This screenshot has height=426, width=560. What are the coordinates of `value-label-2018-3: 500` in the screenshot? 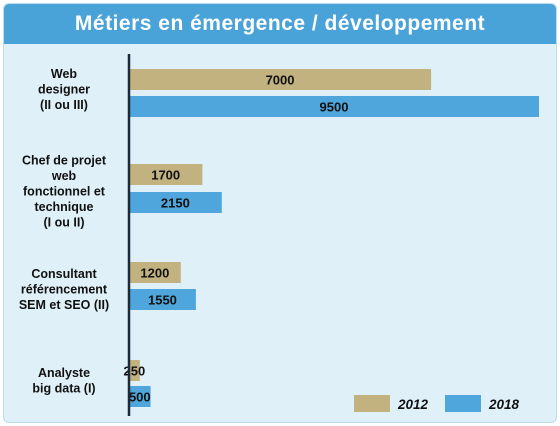 It's located at (140, 397).